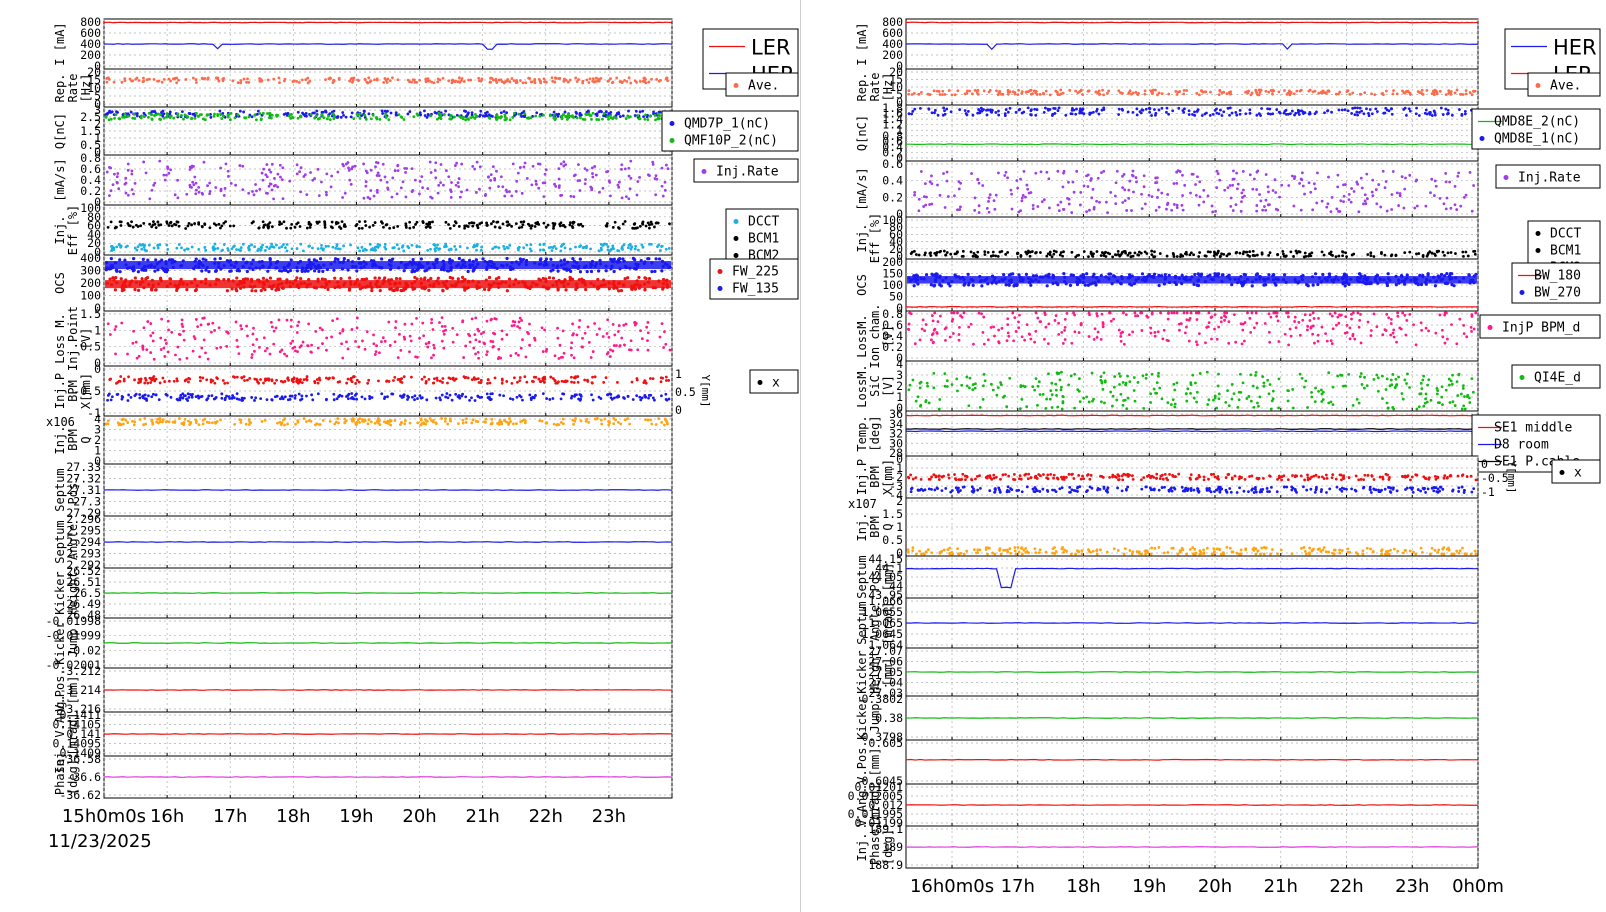 The width and height of the screenshot is (1606, 912). Describe the element at coordinates (73, 592) in the screenshot. I see `y-axis-label: Height` at that location.